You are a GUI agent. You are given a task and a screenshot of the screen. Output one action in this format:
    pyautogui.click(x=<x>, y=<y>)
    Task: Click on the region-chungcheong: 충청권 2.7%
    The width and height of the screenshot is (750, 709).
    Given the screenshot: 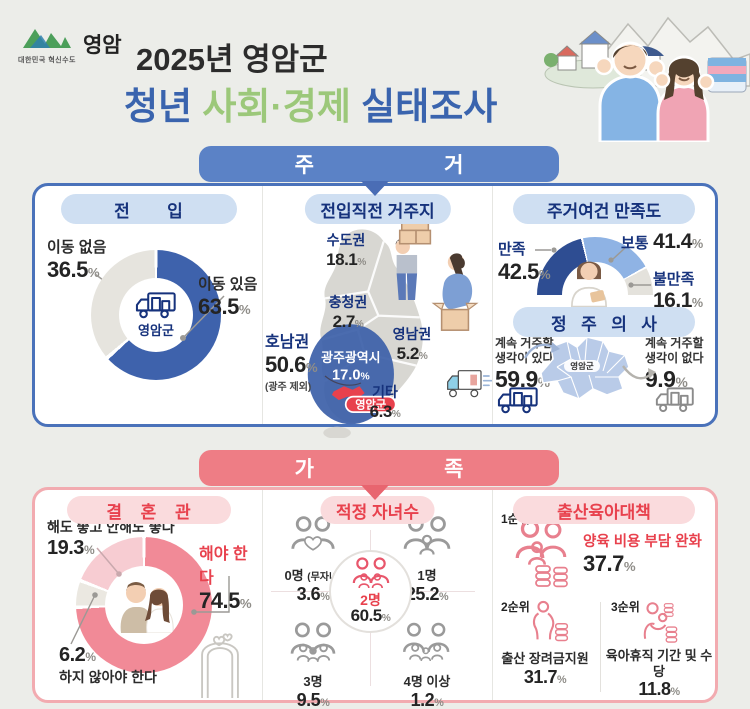 What is the action you would take?
    pyautogui.click(x=348, y=312)
    